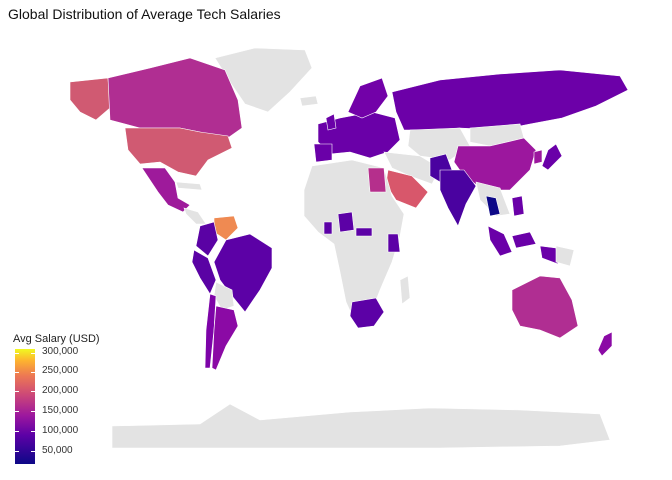 This screenshot has height=480, width=672. I want to click on country-australia, so click(545, 307).